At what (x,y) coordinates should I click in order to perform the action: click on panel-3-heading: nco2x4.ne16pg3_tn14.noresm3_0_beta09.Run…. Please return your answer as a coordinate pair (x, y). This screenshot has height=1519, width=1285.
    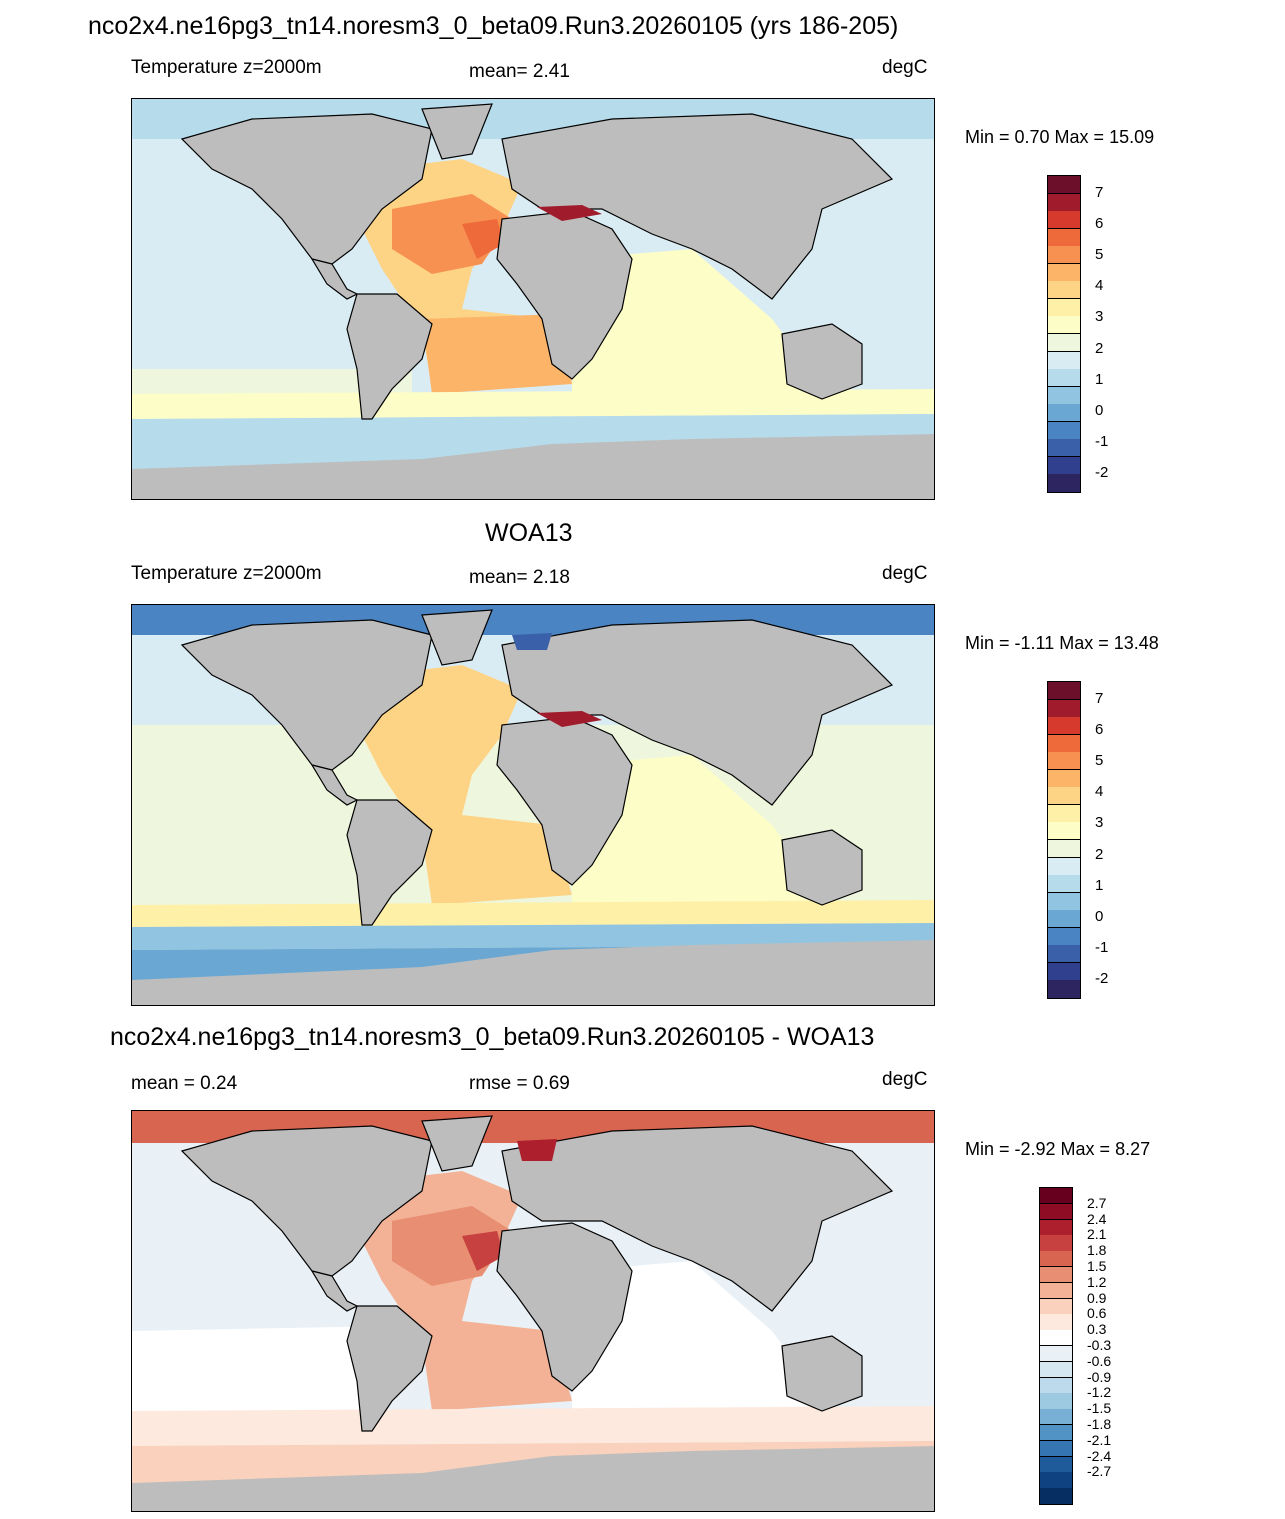
    Looking at the image, I should click on (492, 1037).